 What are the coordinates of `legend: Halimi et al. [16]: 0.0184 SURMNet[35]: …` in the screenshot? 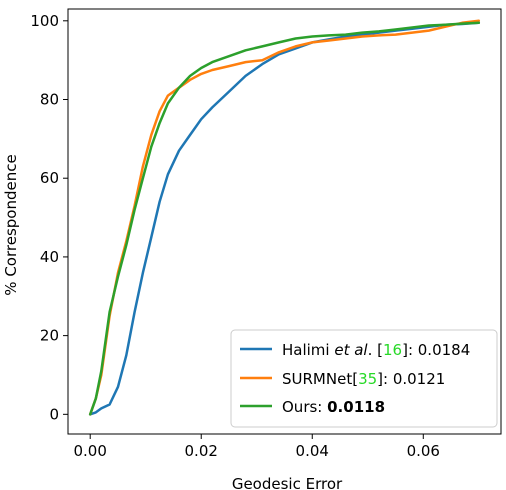 It's located at (364, 378).